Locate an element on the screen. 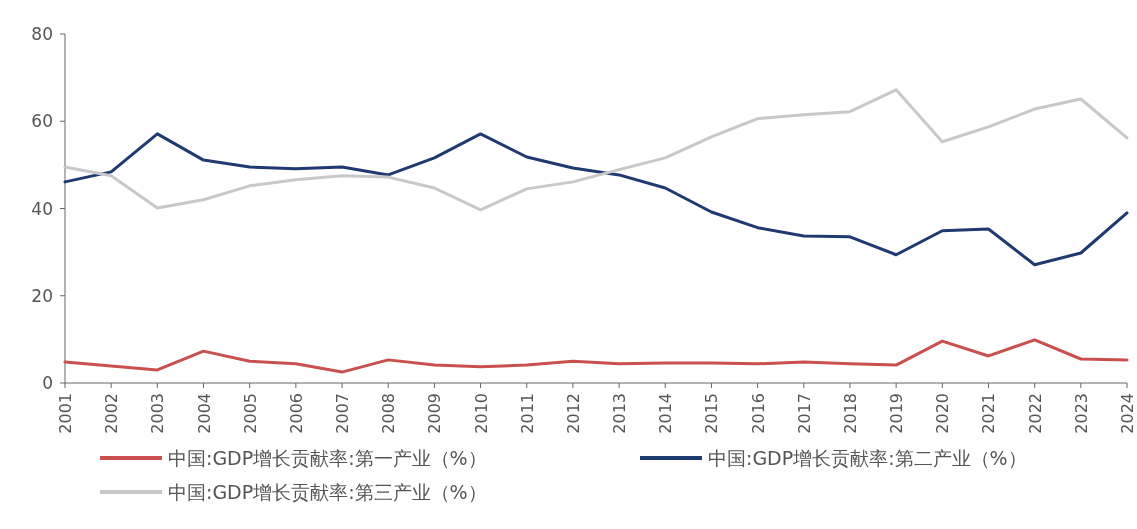 The width and height of the screenshot is (1137, 529). x-tick-label: 2023 is located at coordinates (1081, 413).